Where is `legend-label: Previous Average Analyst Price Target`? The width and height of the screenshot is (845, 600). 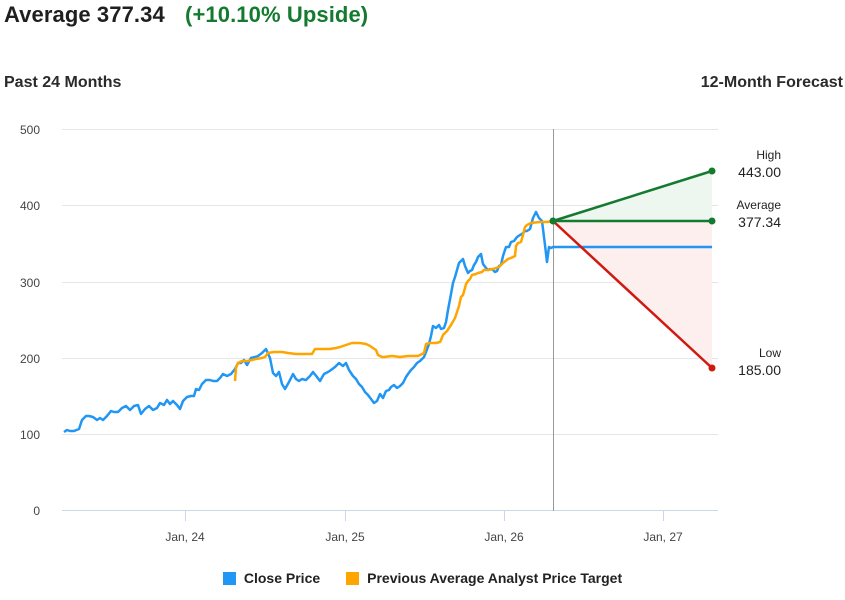
legend-label: Previous Average Analyst Price Target is located at coordinates (495, 578).